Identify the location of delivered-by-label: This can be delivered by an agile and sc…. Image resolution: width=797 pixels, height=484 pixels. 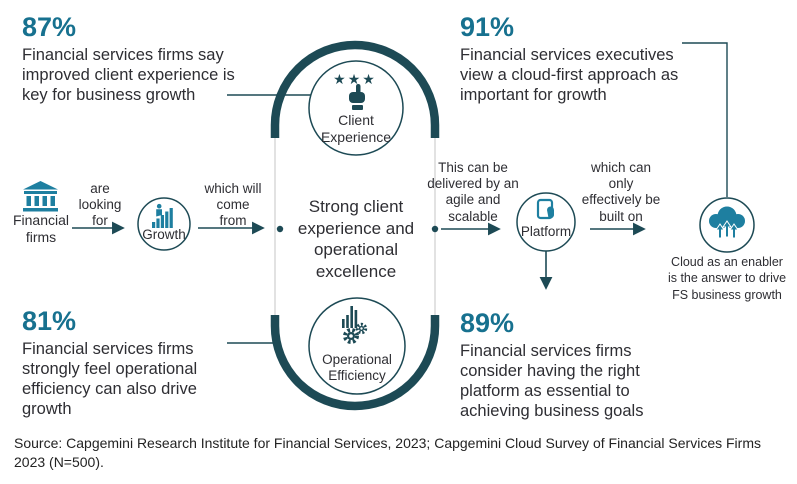
(473, 192).